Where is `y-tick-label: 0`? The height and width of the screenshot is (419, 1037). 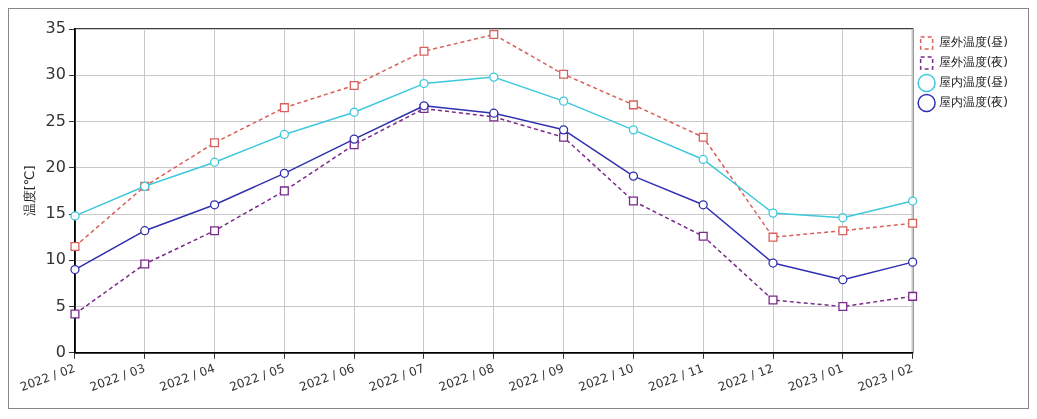
y-tick-label: 0 is located at coordinates (60, 351).